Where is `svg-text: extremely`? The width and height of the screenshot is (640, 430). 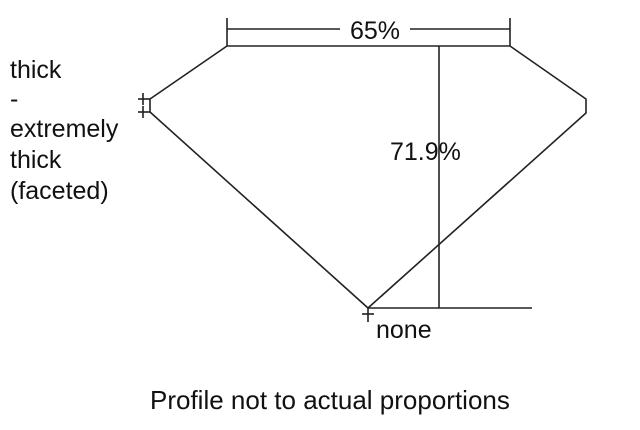 svg-text: extremely is located at coordinates (64, 129).